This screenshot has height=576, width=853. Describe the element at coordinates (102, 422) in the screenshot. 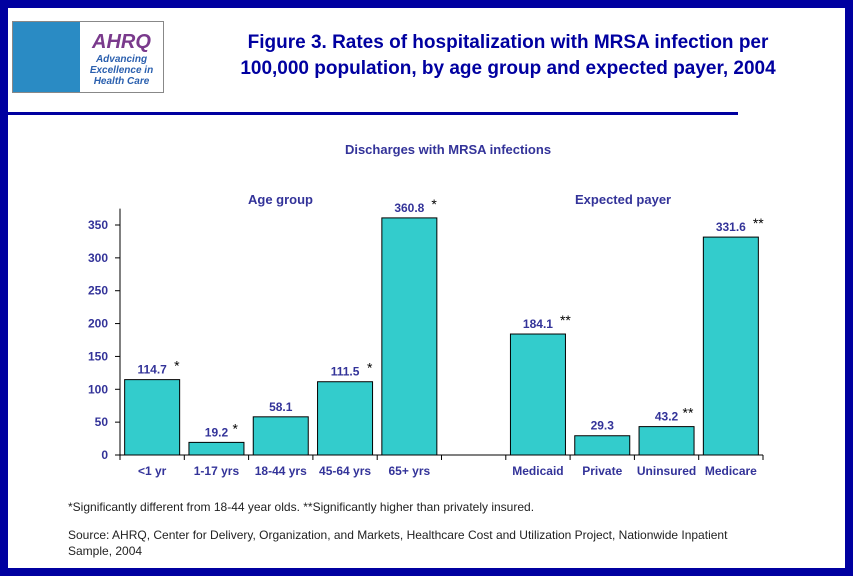

I see `y-tick-label: 50` at that location.